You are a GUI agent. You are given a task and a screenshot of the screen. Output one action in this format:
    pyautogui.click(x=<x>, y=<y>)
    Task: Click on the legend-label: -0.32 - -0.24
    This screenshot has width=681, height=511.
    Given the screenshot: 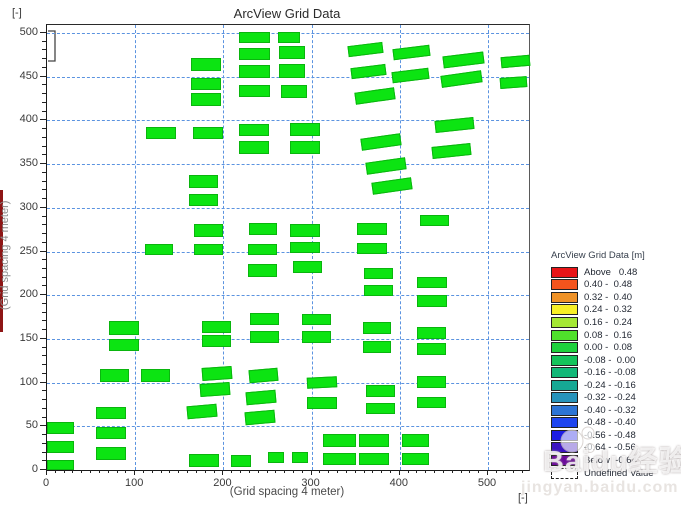 What is the action you would take?
    pyautogui.click(x=610, y=398)
    